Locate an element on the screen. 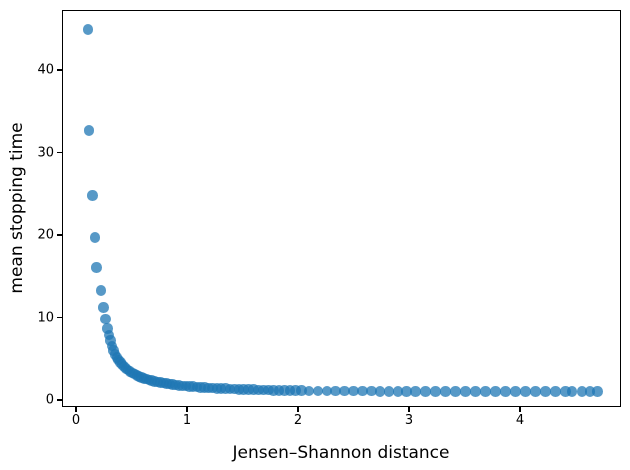 Image resolution: width=630 pixels, height=470 pixels. y-tick-label: 10 is located at coordinates (45, 318).